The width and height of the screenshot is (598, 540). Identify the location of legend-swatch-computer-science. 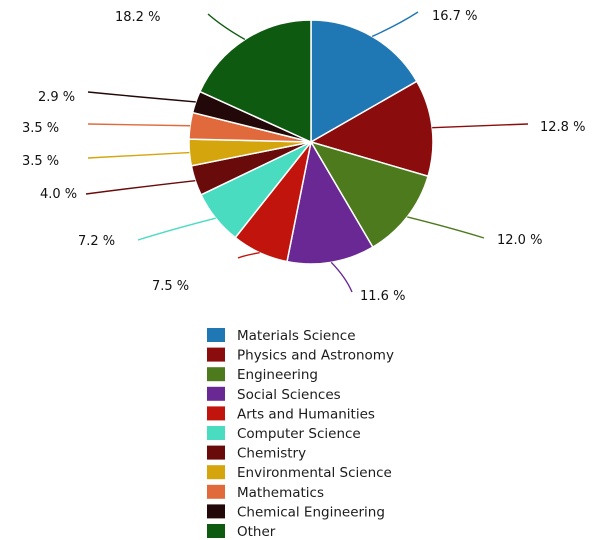
(216, 433).